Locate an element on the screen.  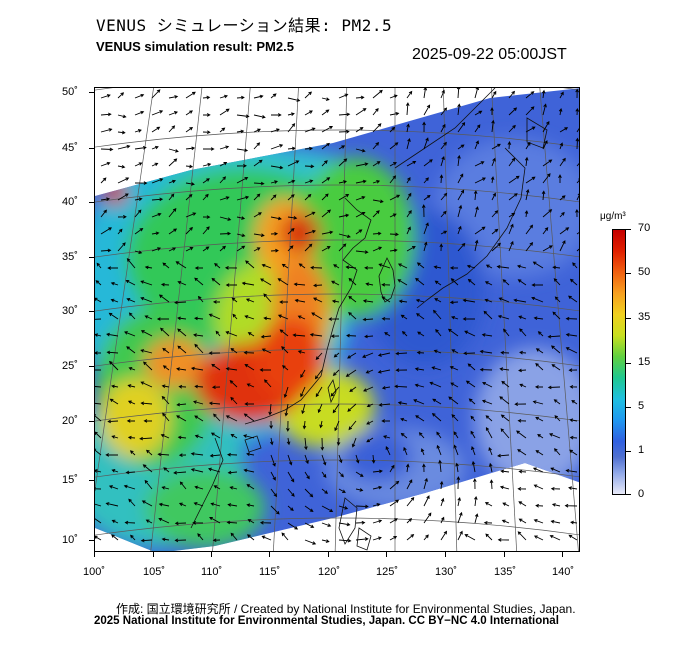
lat-label-15: 15˚ is located at coordinates (70, 480).